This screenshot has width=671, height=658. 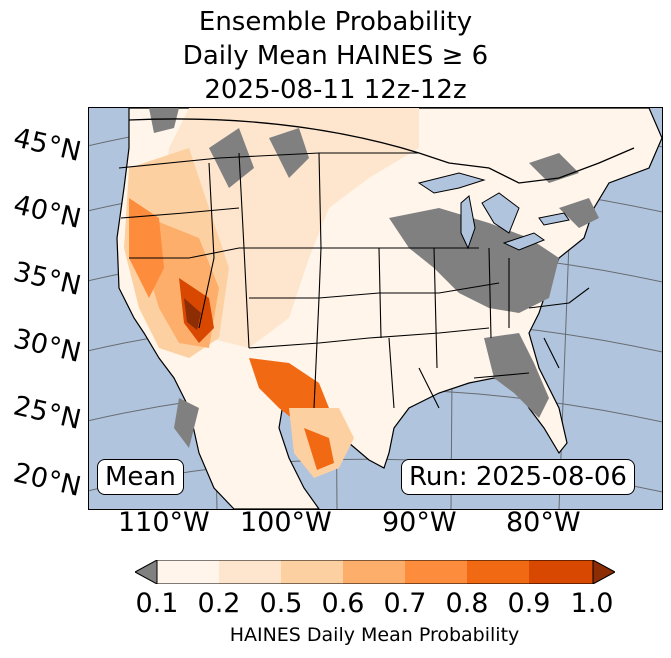 I want to click on colorbar-tick-0.6: 0.6, so click(x=343, y=603).